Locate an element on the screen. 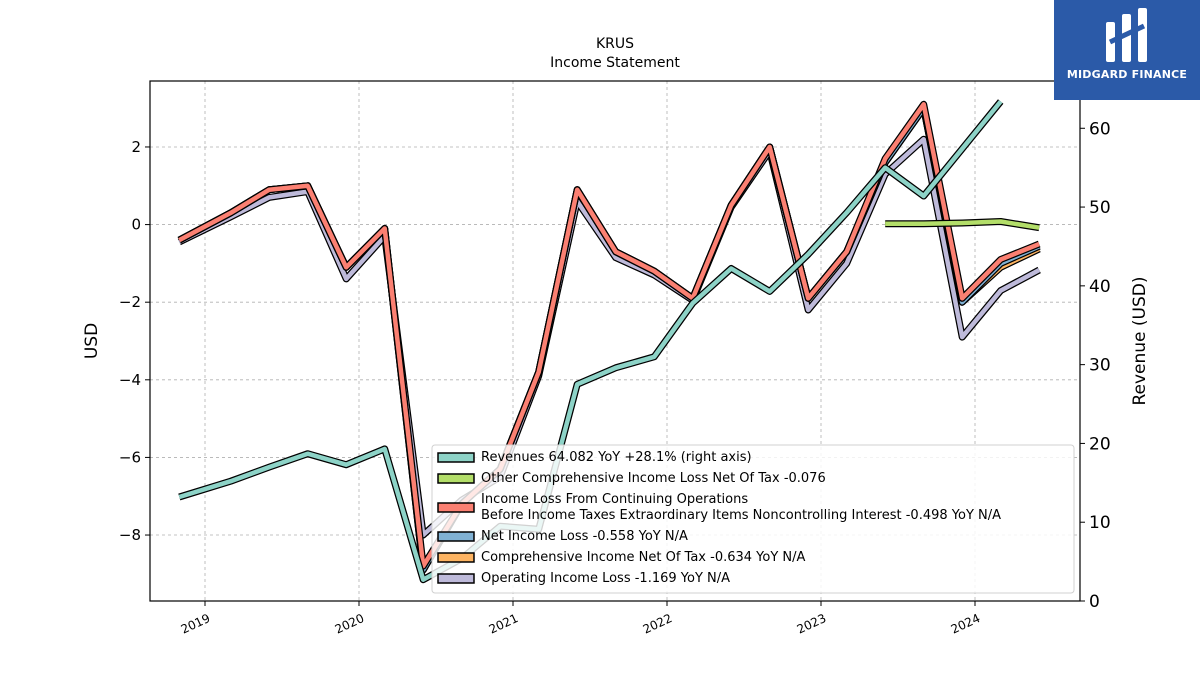 The height and width of the screenshot is (675, 1200). x-tick-label: 2022 is located at coordinates (658, 624).